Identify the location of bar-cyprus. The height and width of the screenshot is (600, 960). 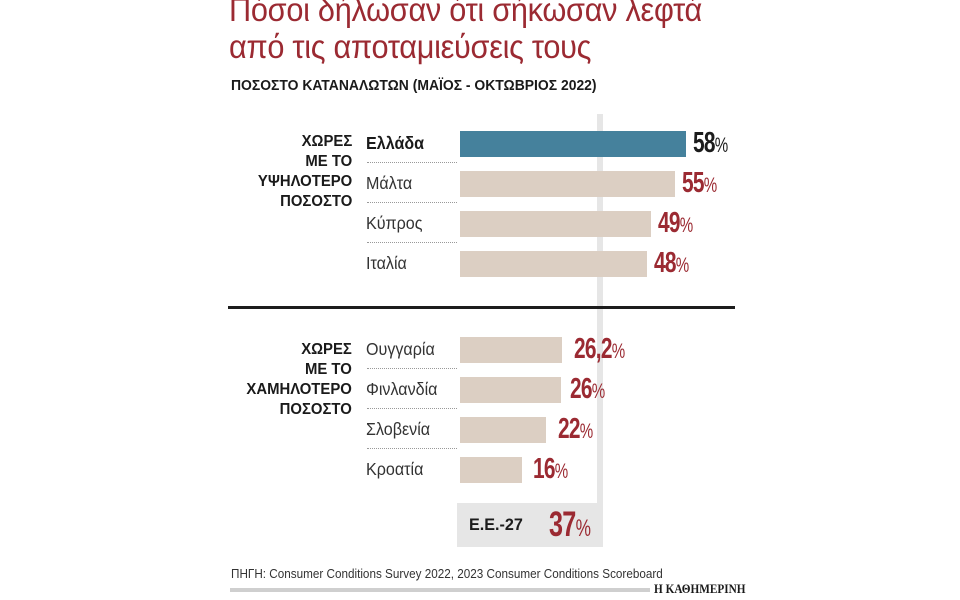
(555, 224).